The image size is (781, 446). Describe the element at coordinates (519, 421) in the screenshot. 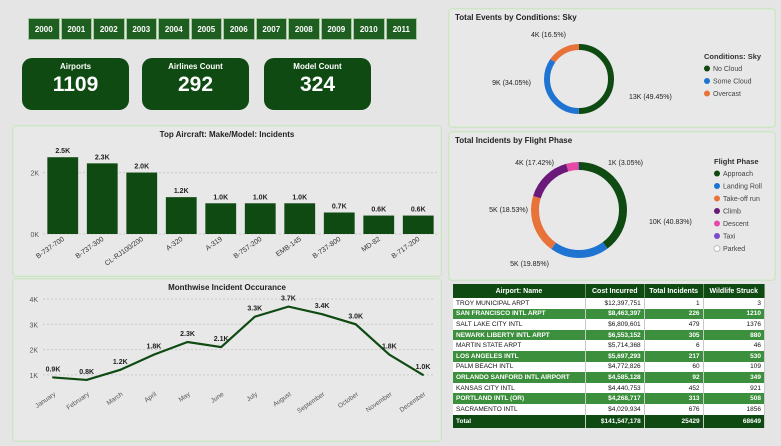

I see `table-total-cell: Total` at that location.